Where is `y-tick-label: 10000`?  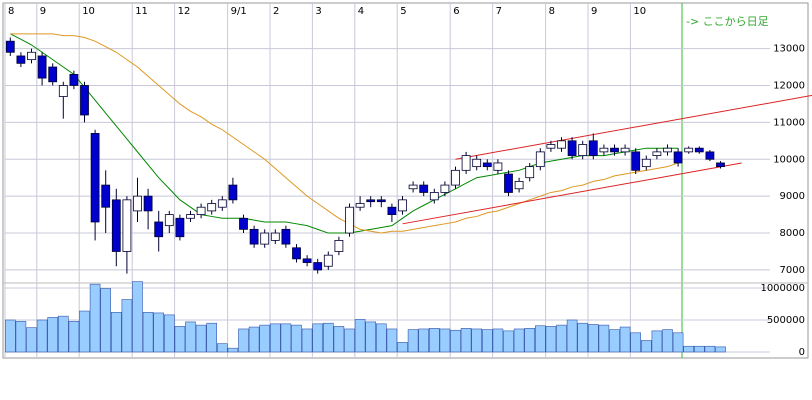 y-tick-label: 10000 is located at coordinates (789, 159).